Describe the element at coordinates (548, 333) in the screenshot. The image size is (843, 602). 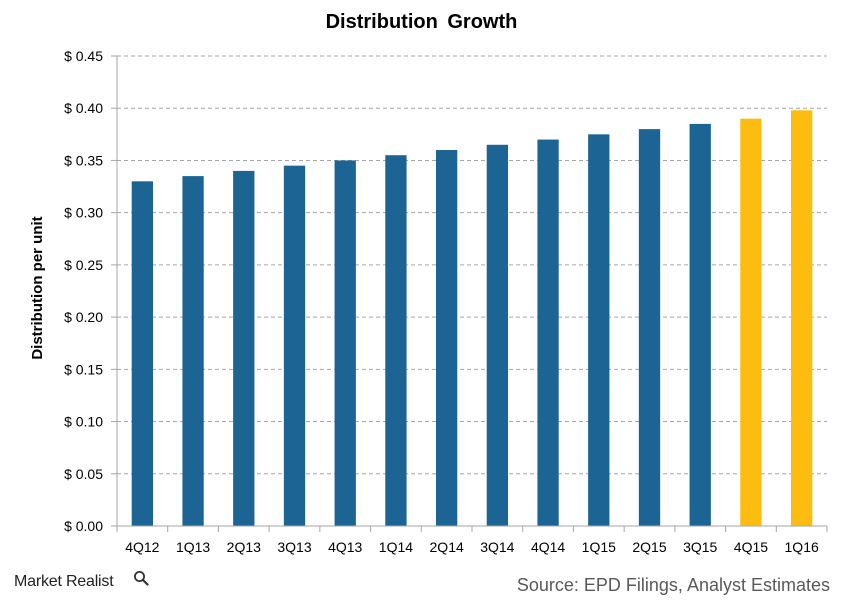
I see `bar-4q14` at that location.